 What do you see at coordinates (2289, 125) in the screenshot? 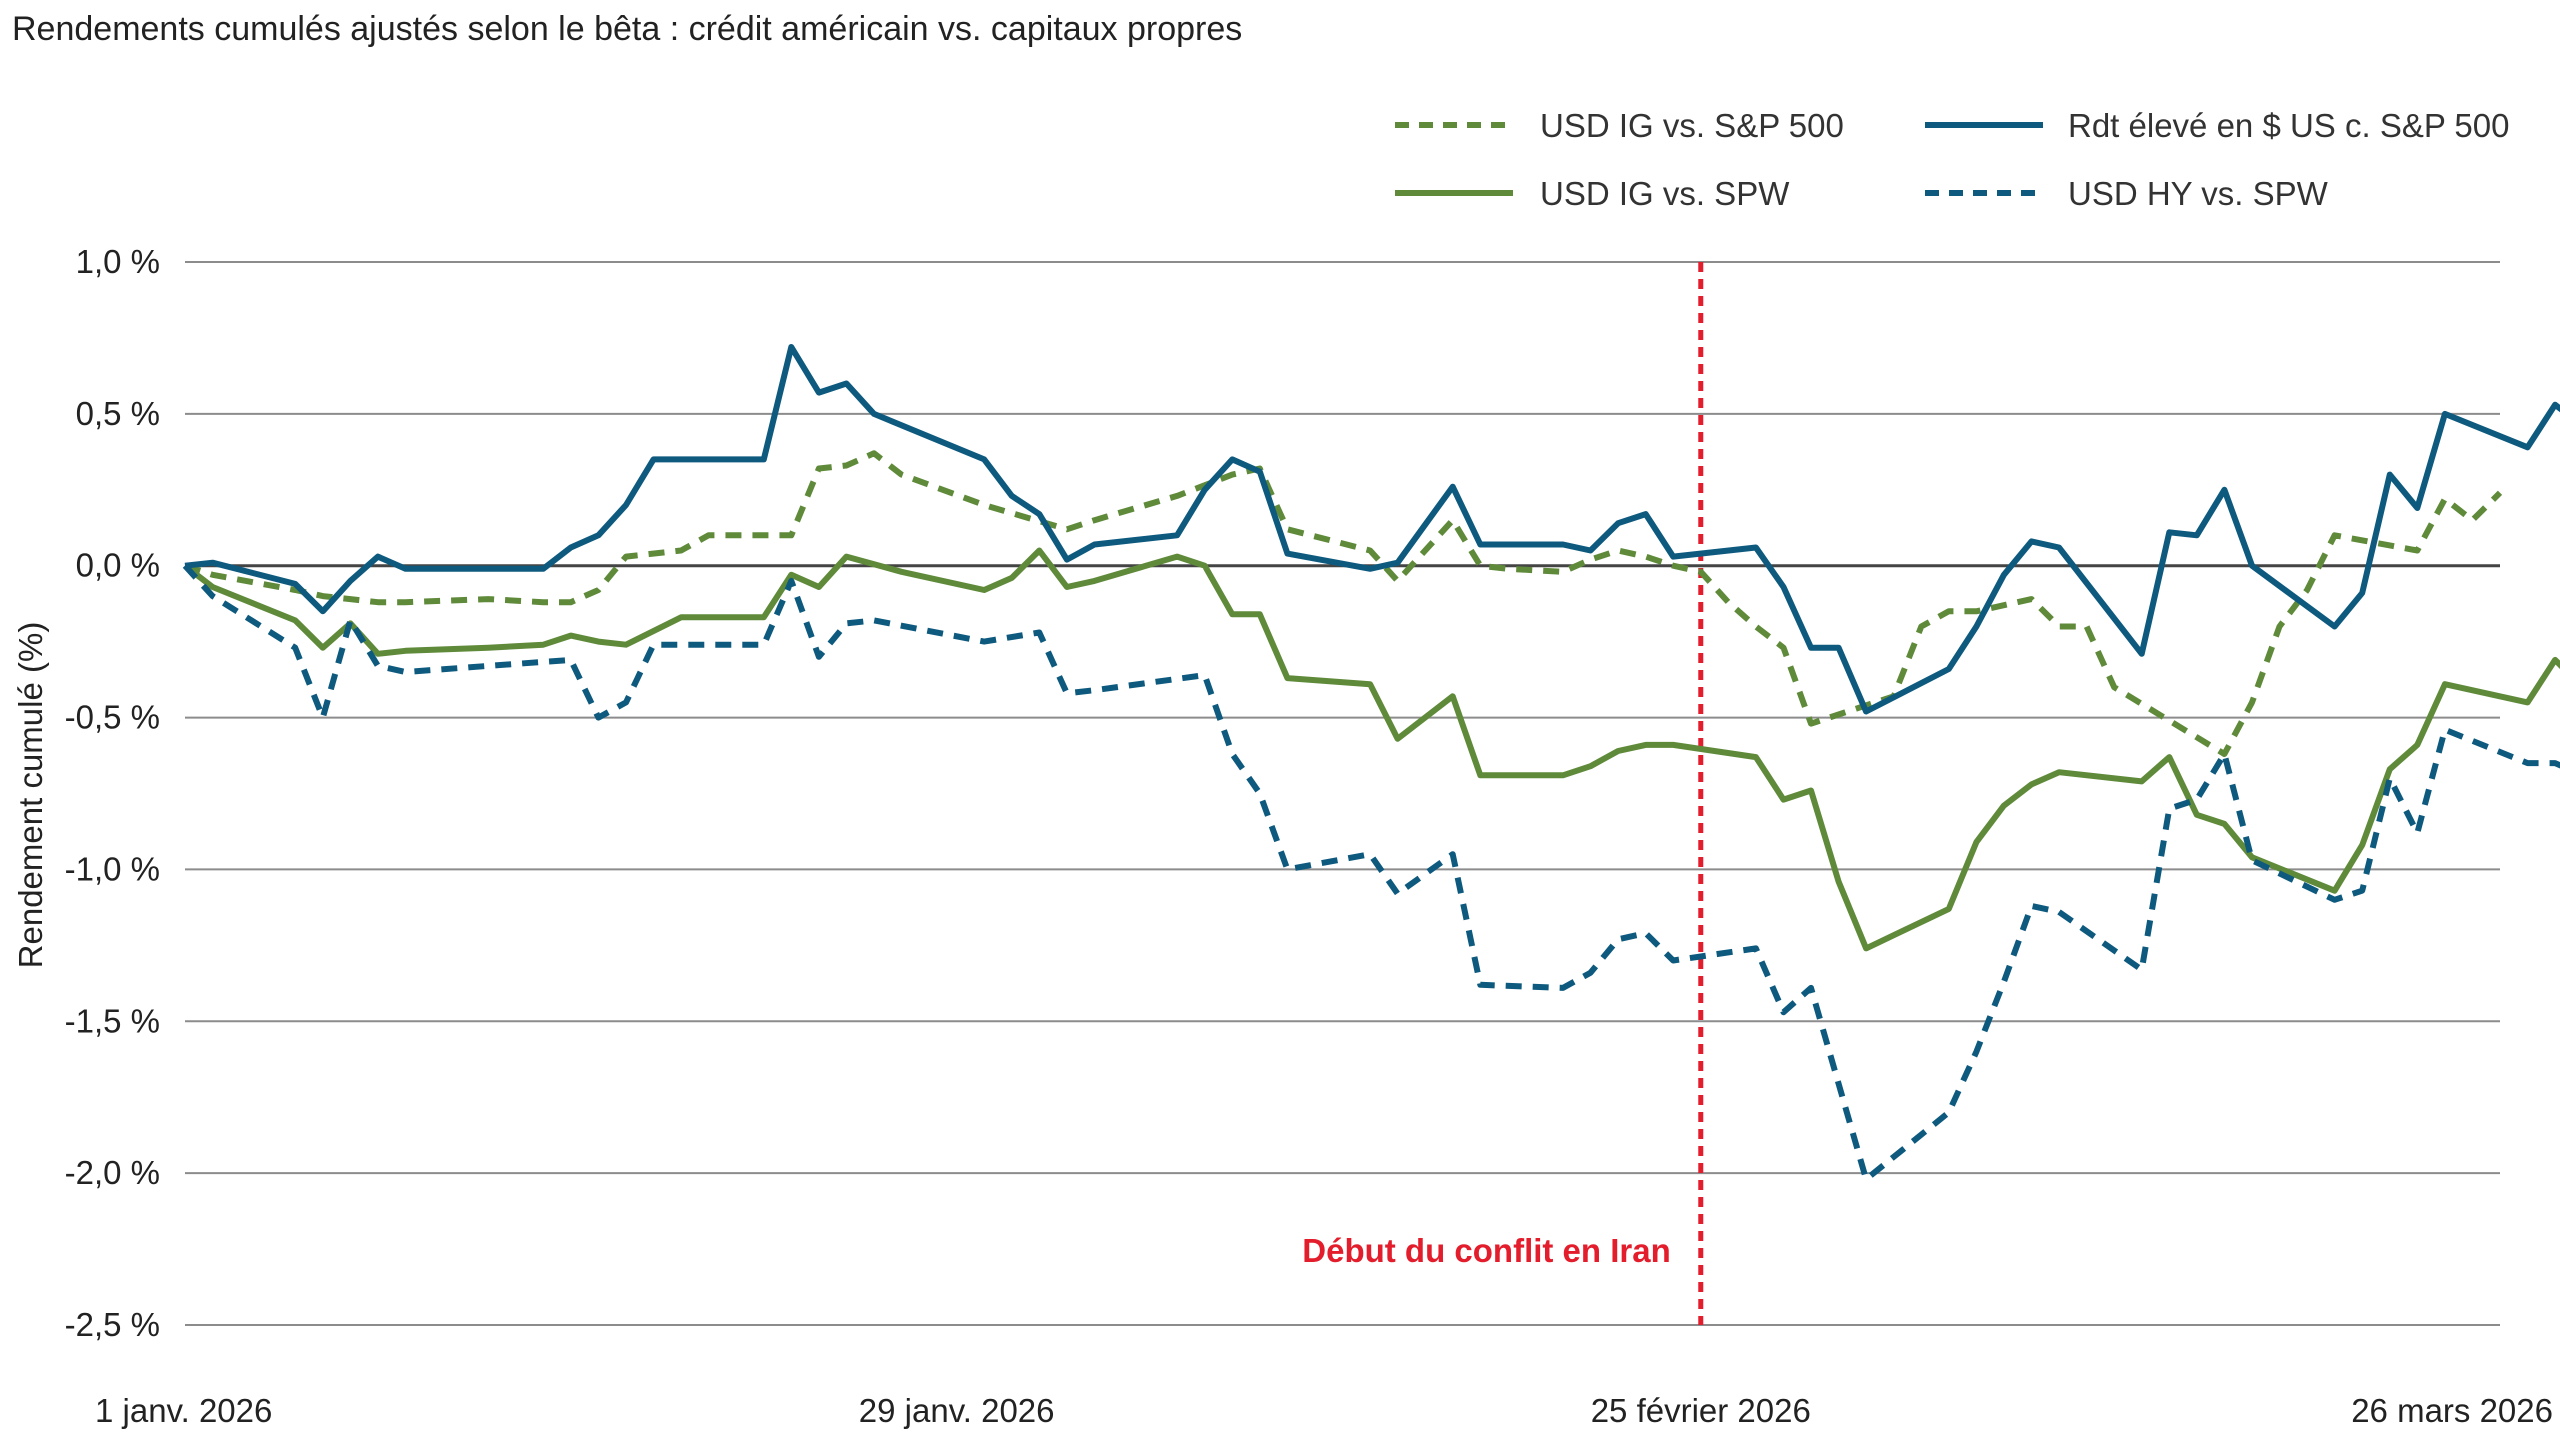
I see `legend-label-3: Rdt élevé en $ US c. S&P 500` at bounding box center [2289, 125].